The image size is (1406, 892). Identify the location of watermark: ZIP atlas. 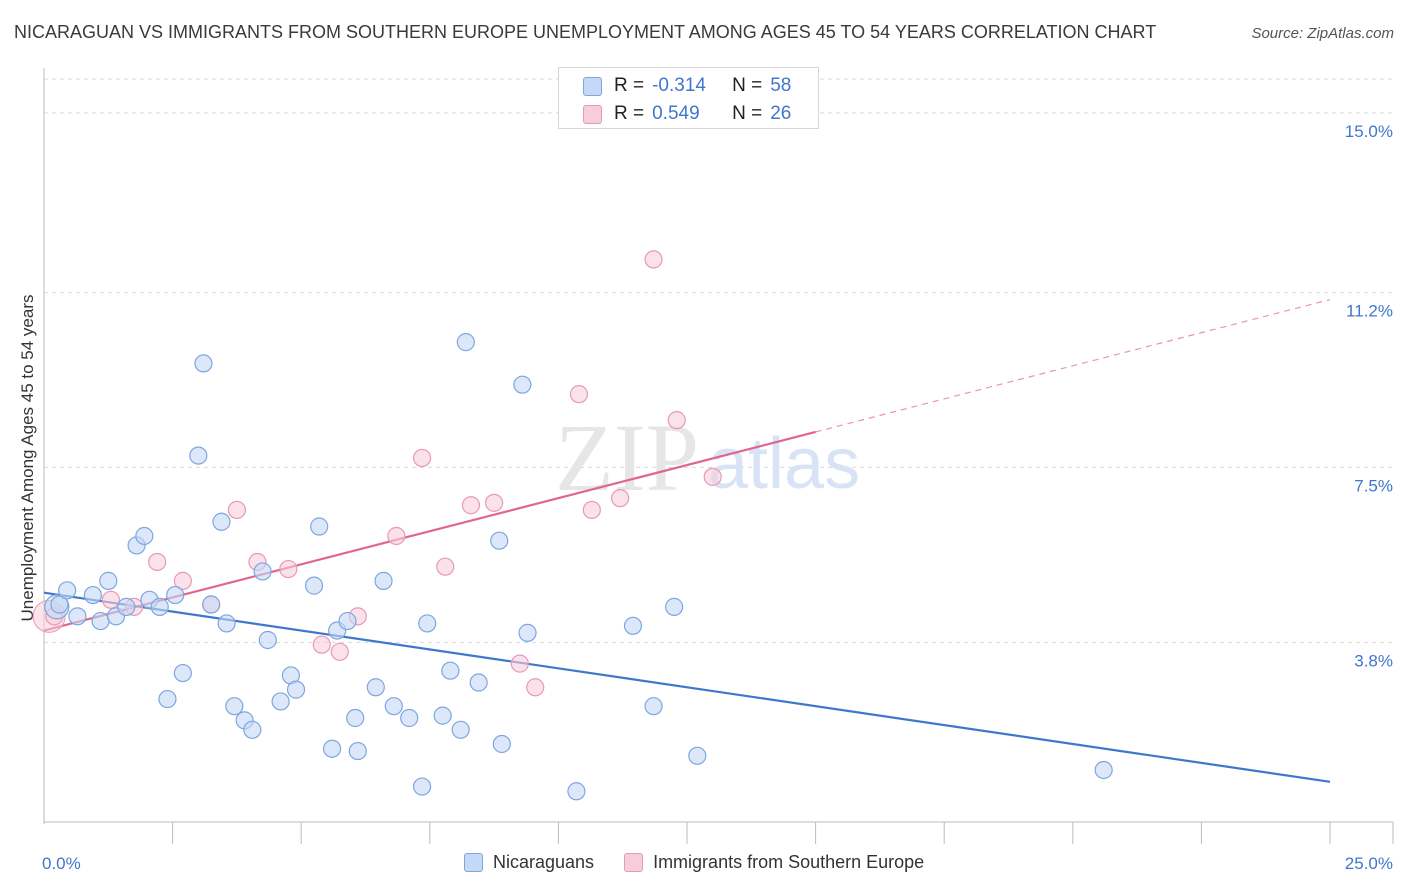
(707, 457).